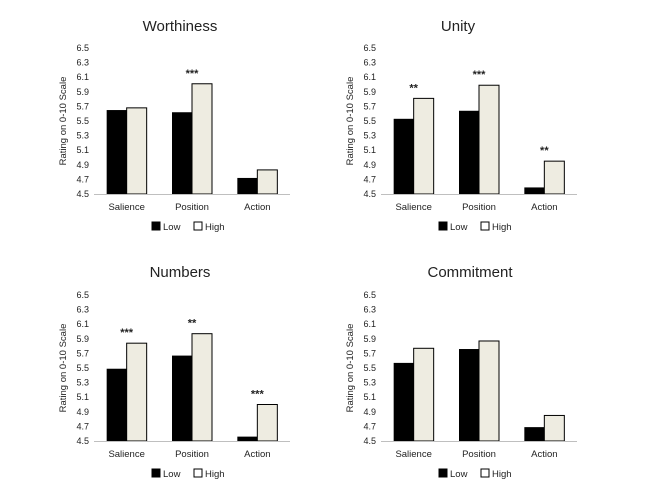 The image size is (657, 489). Describe the element at coordinates (485, 226) in the screenshot. I see `unity-legend-swatch-high` at that location.